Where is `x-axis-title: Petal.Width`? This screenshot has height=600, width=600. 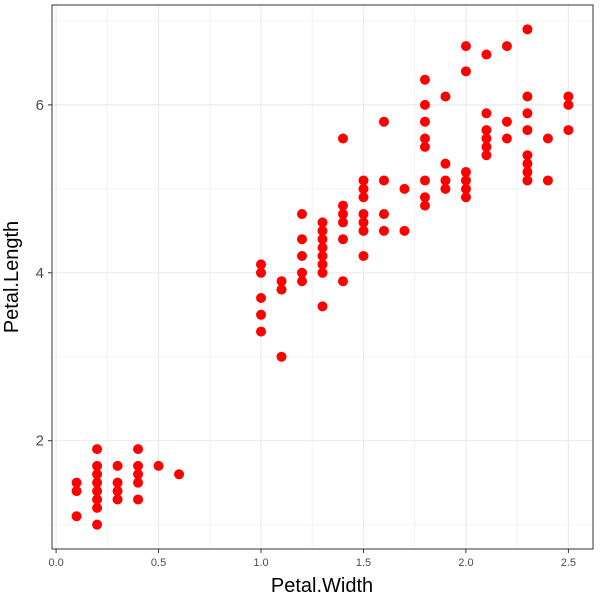
x-axis-title: Petal.Width is located at coordinates (322, 586).